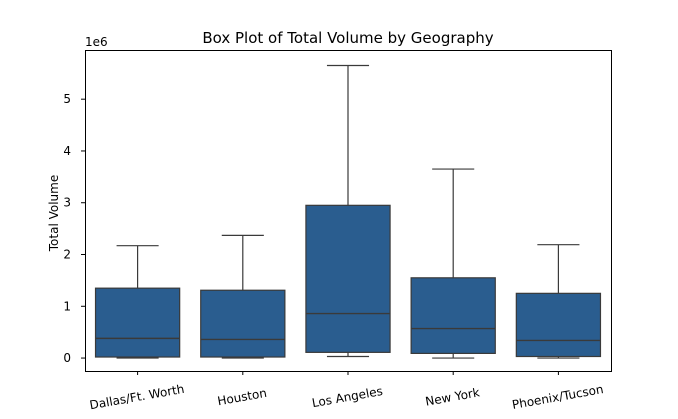 The height and width of the screenshot is (419, 678). Describe the element at coordinates (347, 38) in the screenshot. I see `chart-title: Box Plot of Total Volume by Geography` at that location.